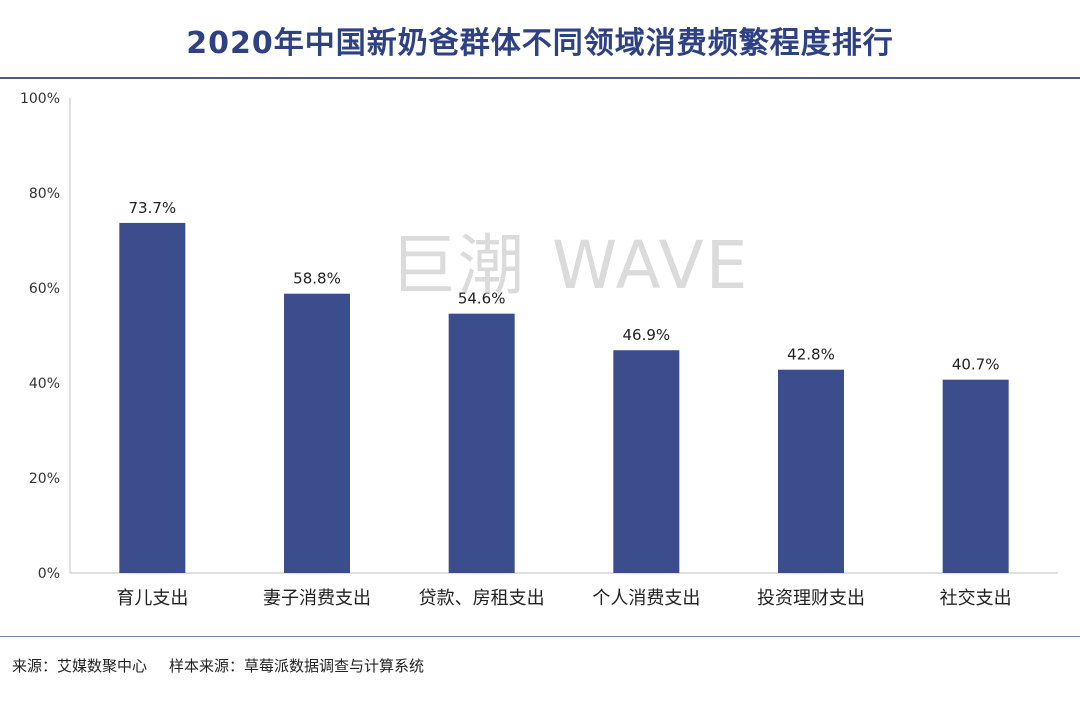  I want to click on y-tick-label: 100%, so click(40, 99).